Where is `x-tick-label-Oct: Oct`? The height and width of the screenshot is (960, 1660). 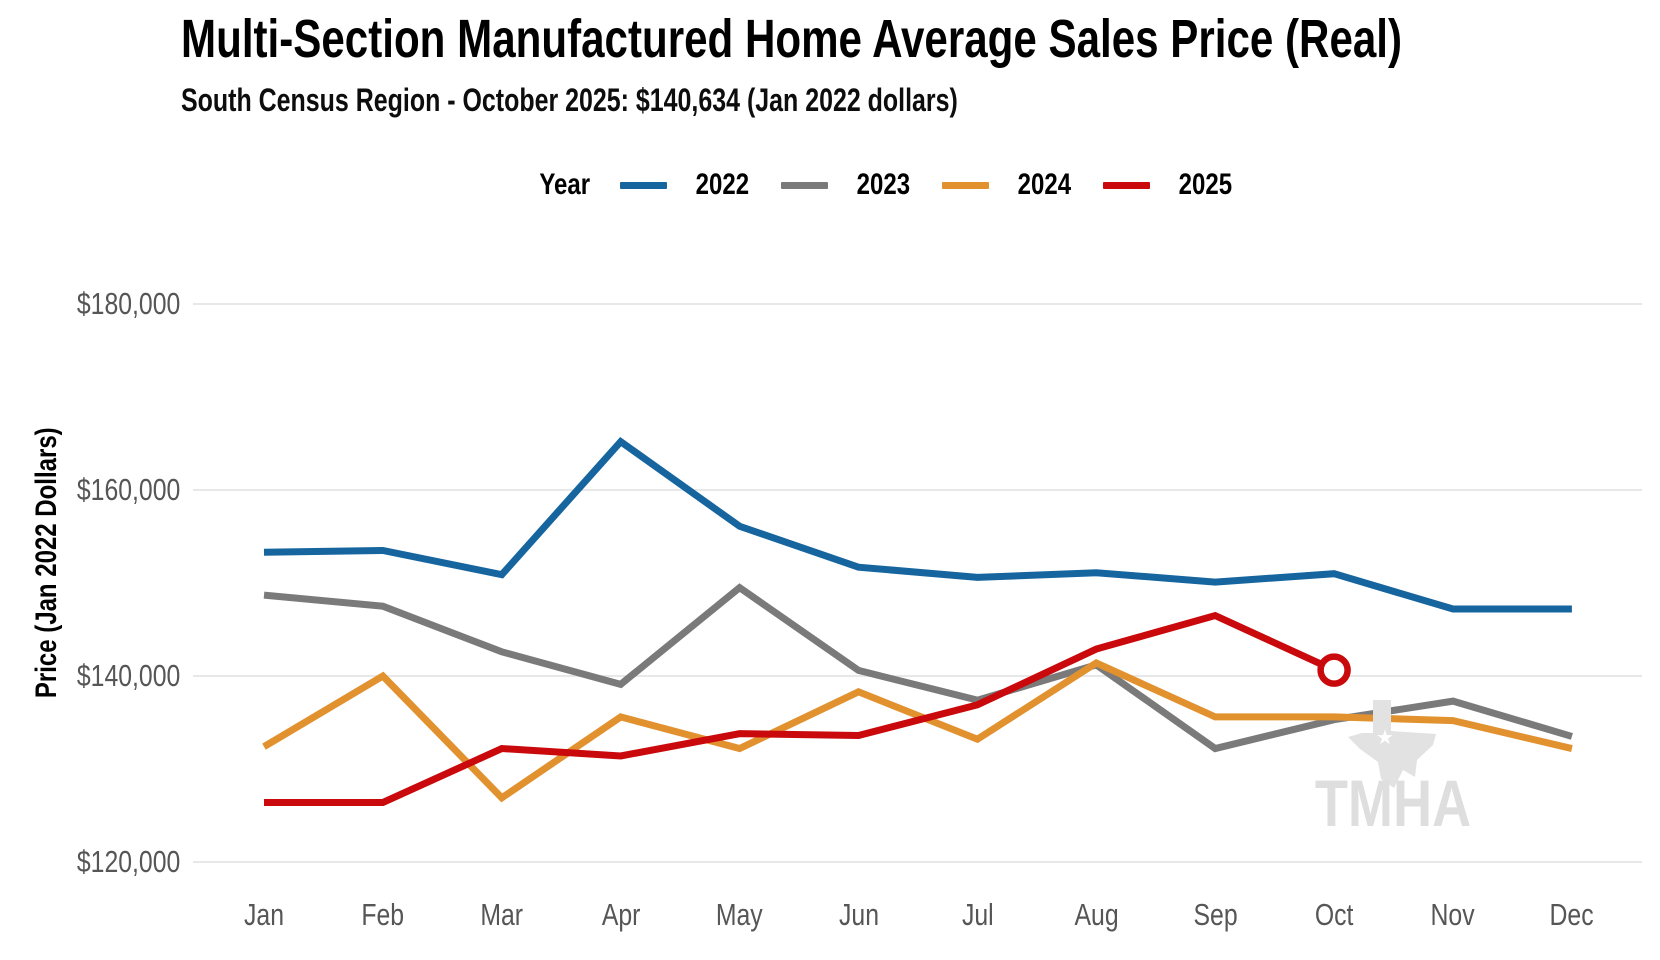 x-tick-label-Oct: Oct is located at coordinates (1334, 915).